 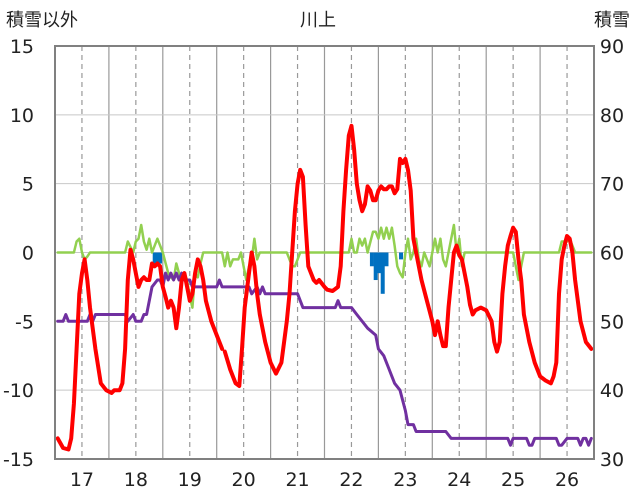 What do you see at coordinates (567, 480) in the screenshot?
I see `x-tick-label: 26` at bounding box center [567, 480].